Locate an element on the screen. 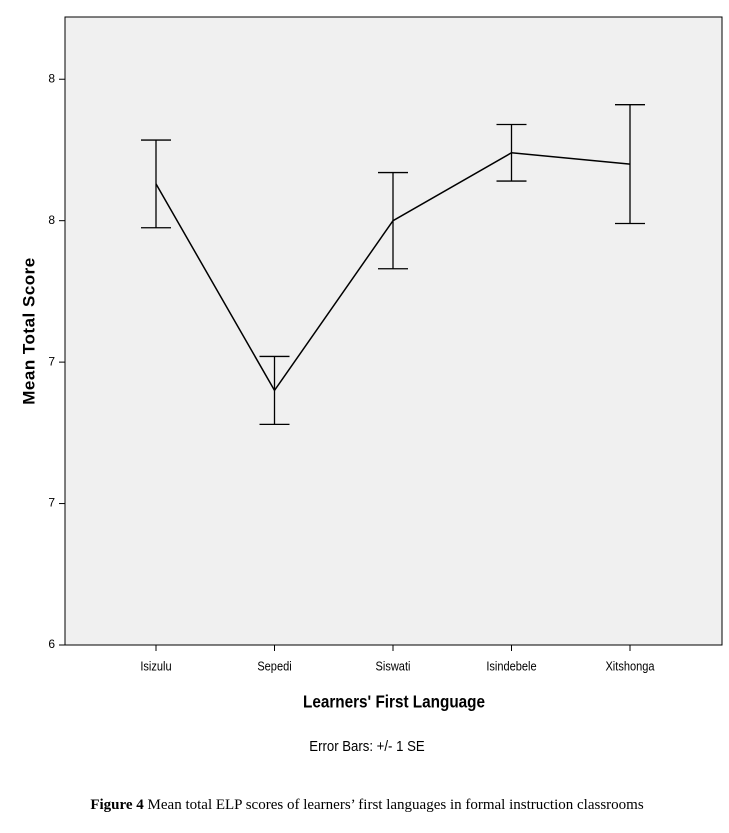 Image resolution: width=729 pixels, height=833 pixels. caption-label: Figure 4 is located at coordinates (117, 805).